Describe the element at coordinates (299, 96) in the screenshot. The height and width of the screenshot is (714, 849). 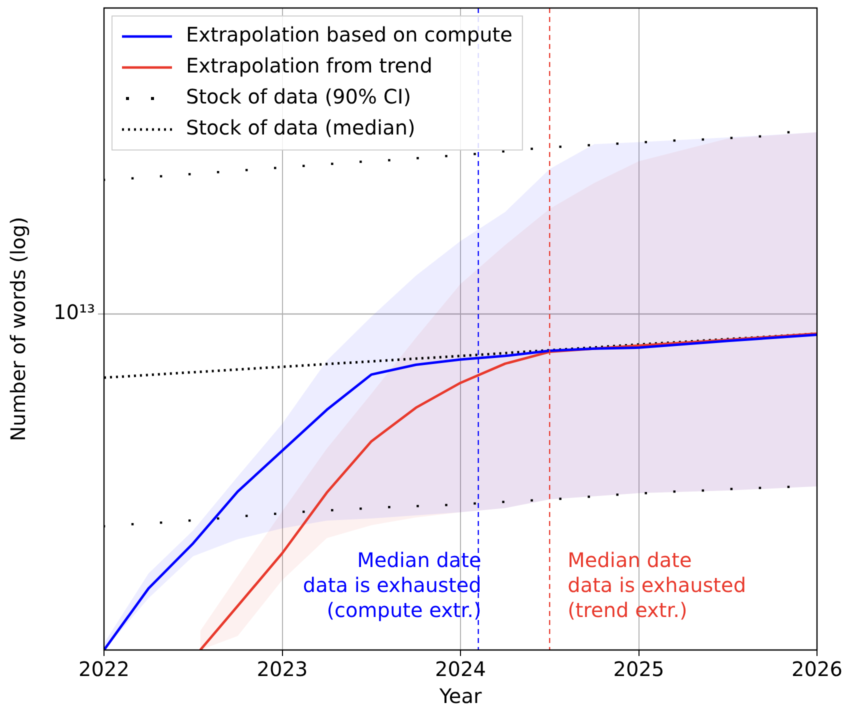
I see `legend-label: Stock of data (90% CI)` at that location.